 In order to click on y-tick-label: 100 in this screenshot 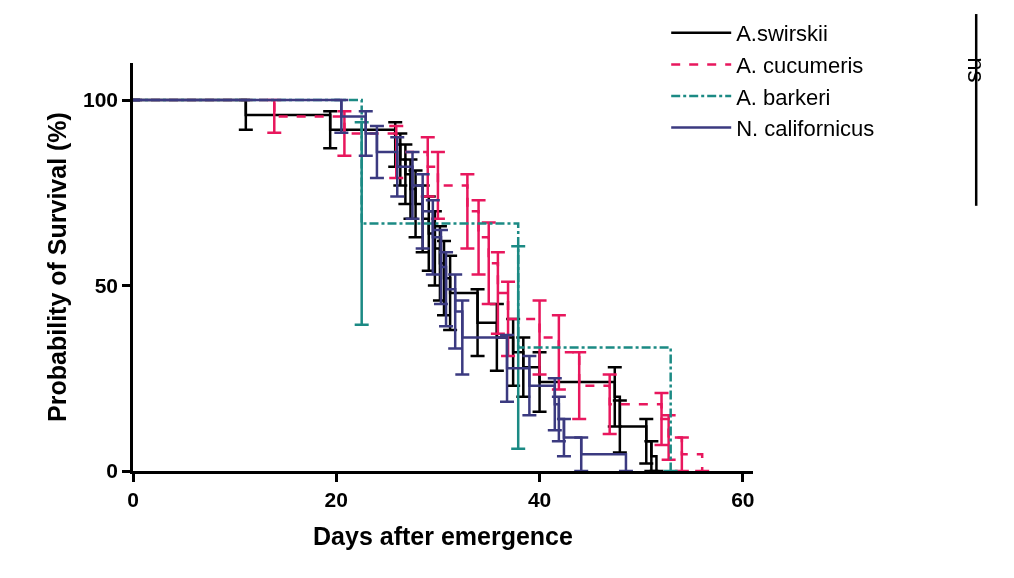, I will do `click(101, 100)`.